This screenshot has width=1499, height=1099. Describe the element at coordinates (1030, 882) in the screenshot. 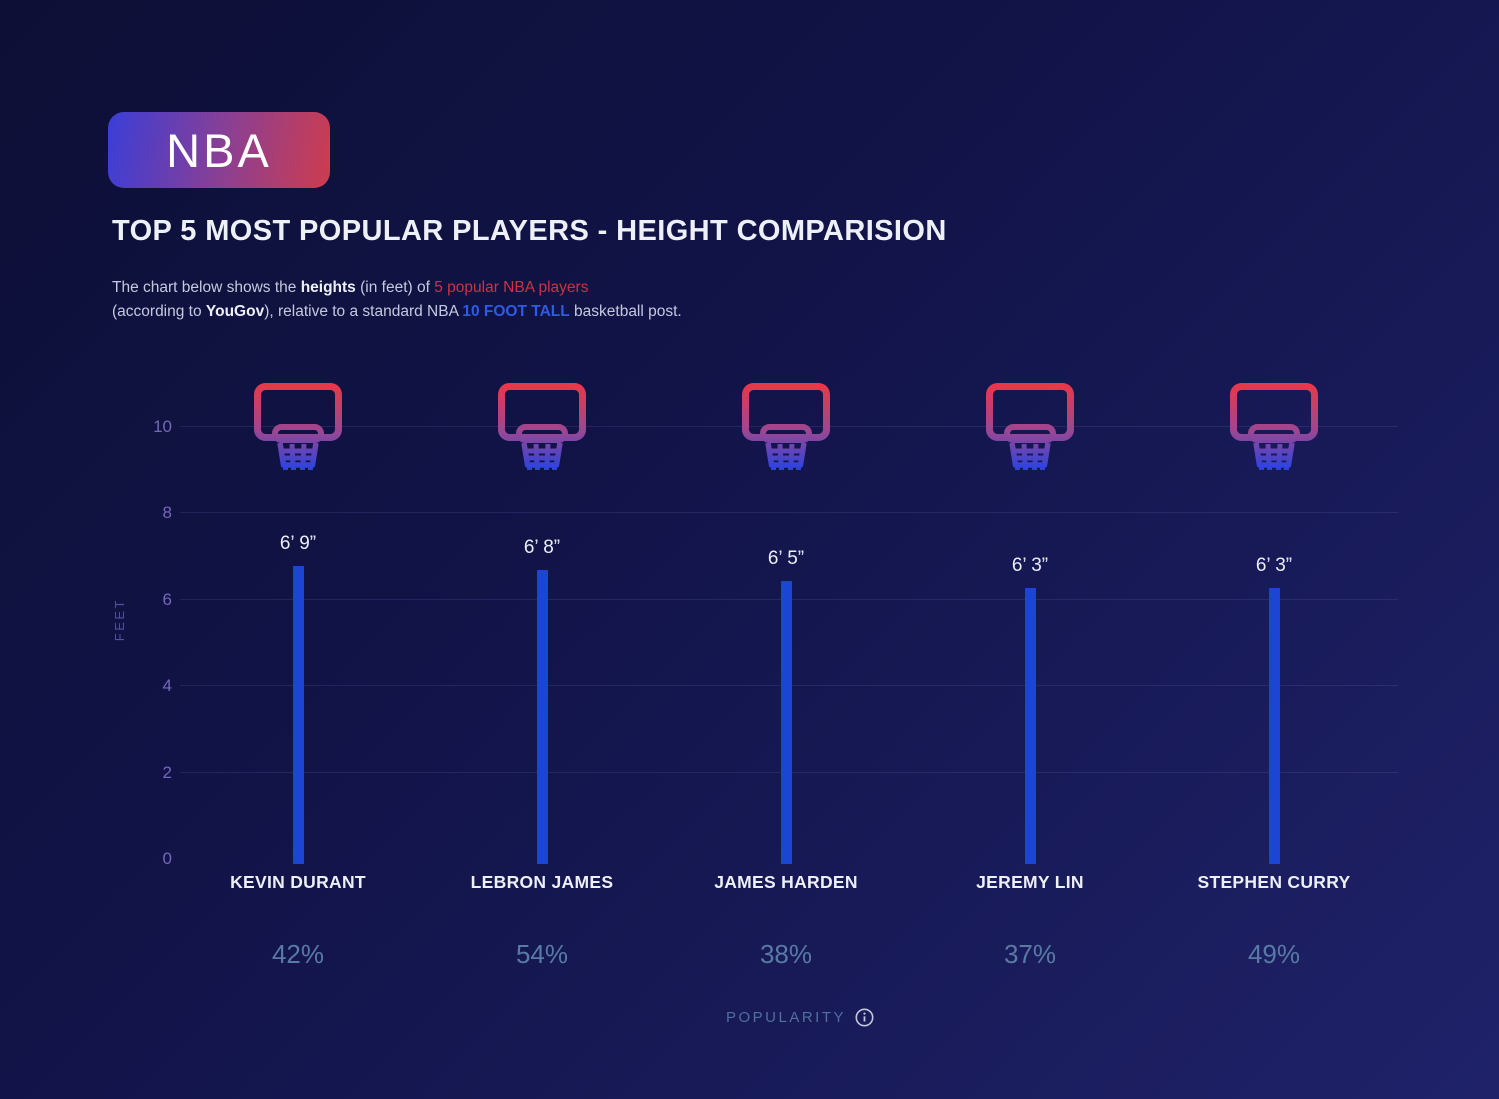

I see `player-name-label: JEREMY LIN` at that location.